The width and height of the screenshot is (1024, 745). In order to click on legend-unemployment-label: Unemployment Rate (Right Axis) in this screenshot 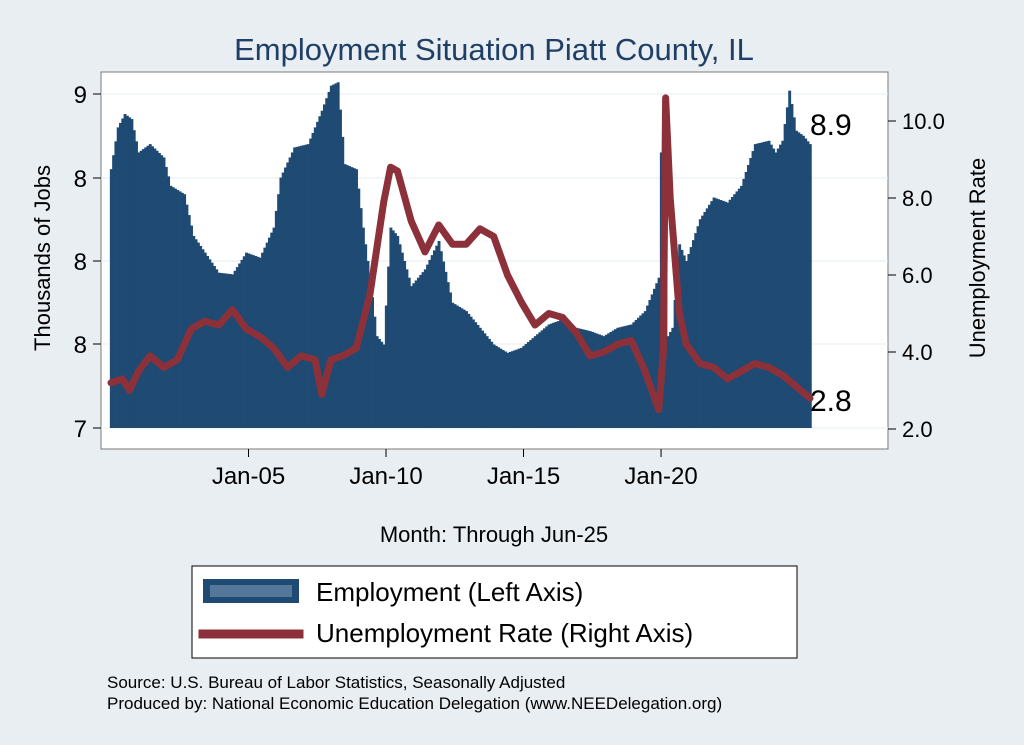, I will do `click(504, 633)`.